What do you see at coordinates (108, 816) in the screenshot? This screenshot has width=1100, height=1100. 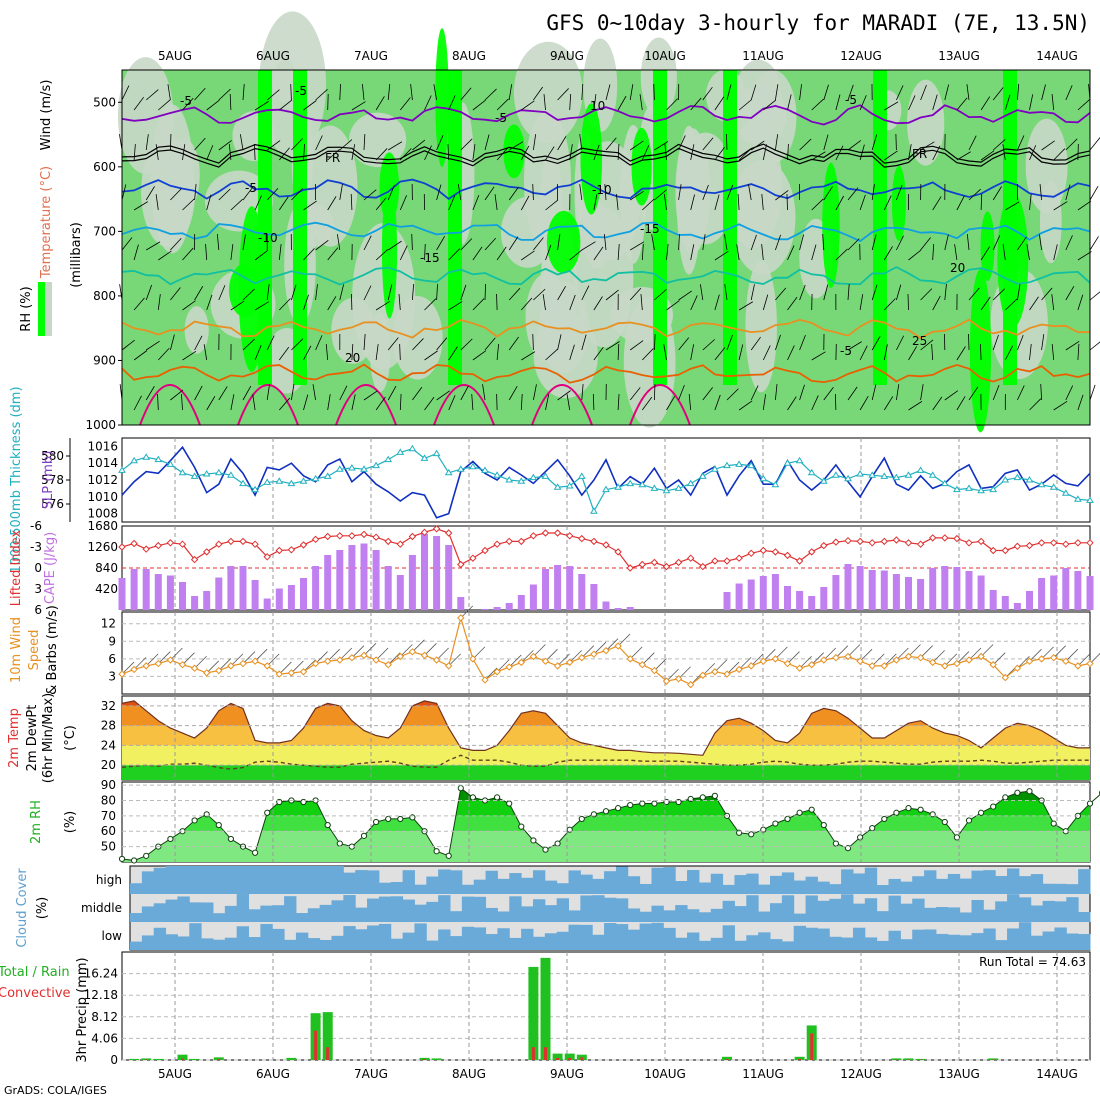 I see `rh-tick: 70` at bounding box center [108, 816].